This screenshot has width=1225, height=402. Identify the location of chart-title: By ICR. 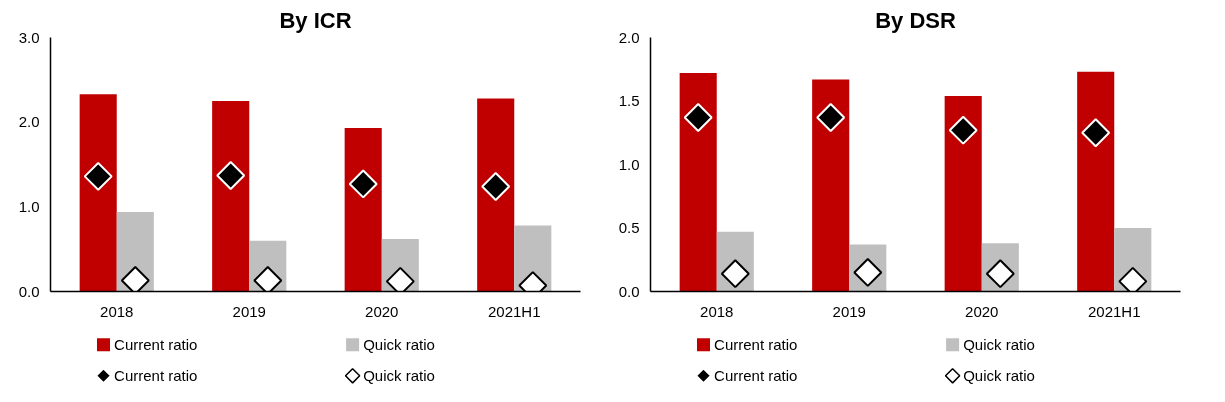
(315, 20).